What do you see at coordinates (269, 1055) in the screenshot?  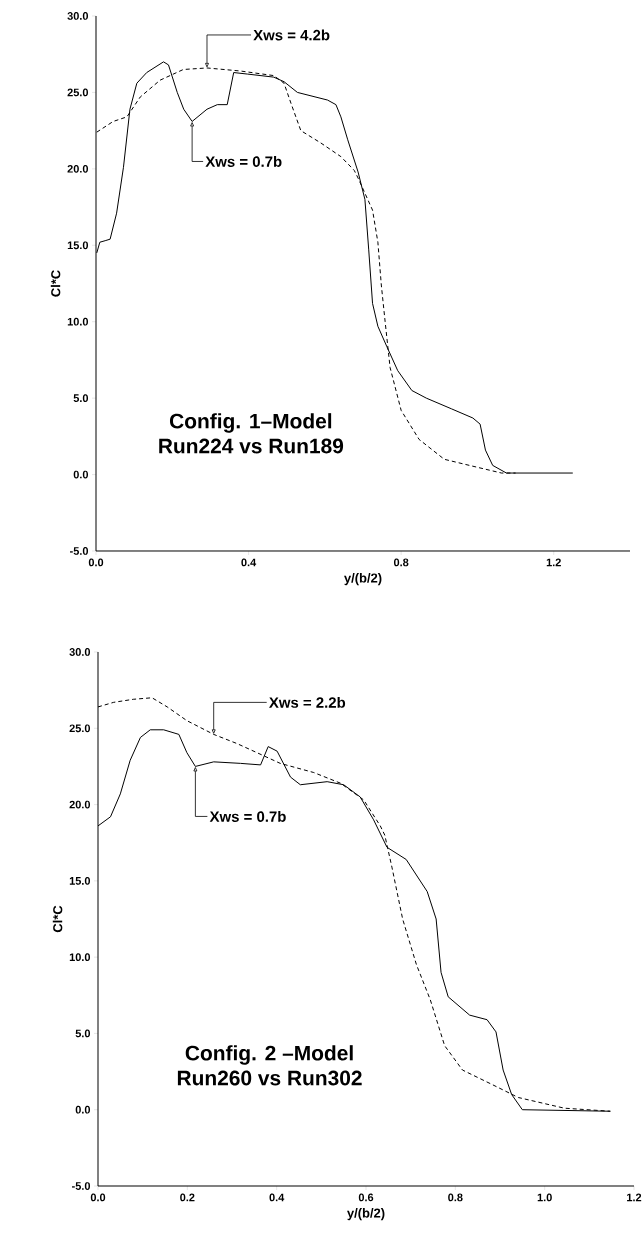 I see `text: Config. 2 –Model` at bounding box center [269, 1055].